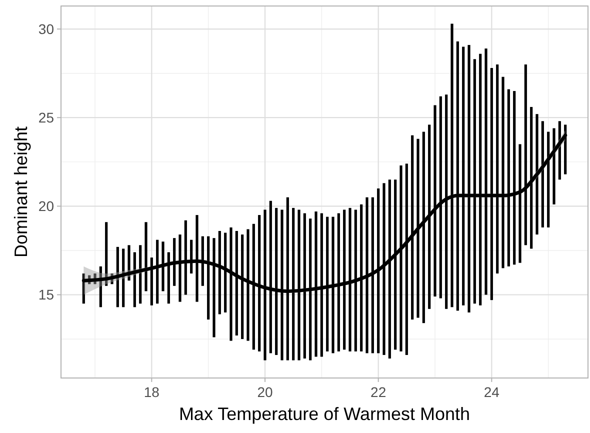  What do you see at coordinates (46, 118) in the screenshot?
I see `y-tick-label: 25` at bounding box center [46, 118].